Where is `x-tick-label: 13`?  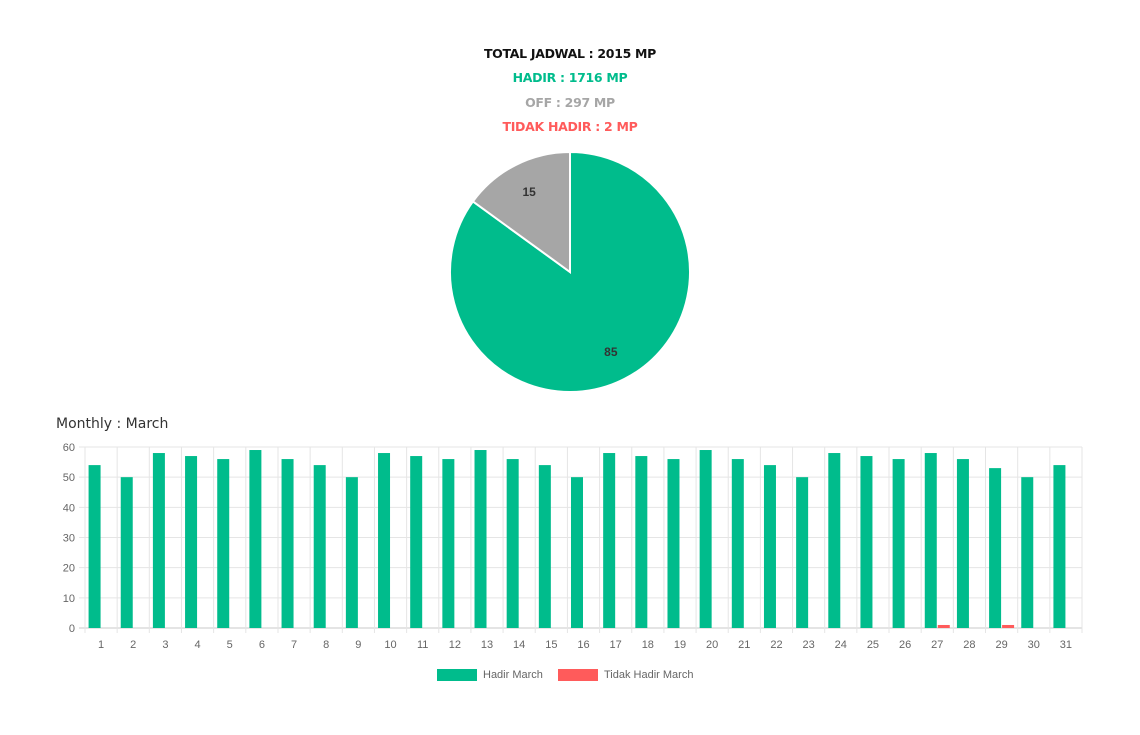
x-tick-label: 13 is located at coordinates (487, 645).